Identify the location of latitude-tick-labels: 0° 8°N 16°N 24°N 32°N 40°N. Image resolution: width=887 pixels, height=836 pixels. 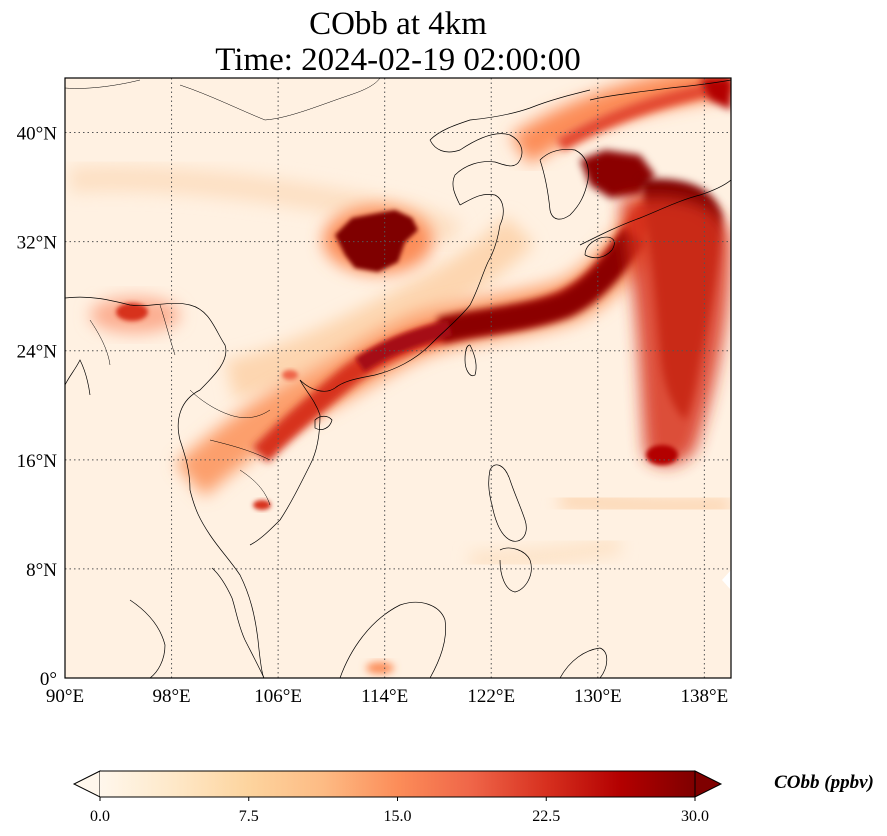
(37, 407).